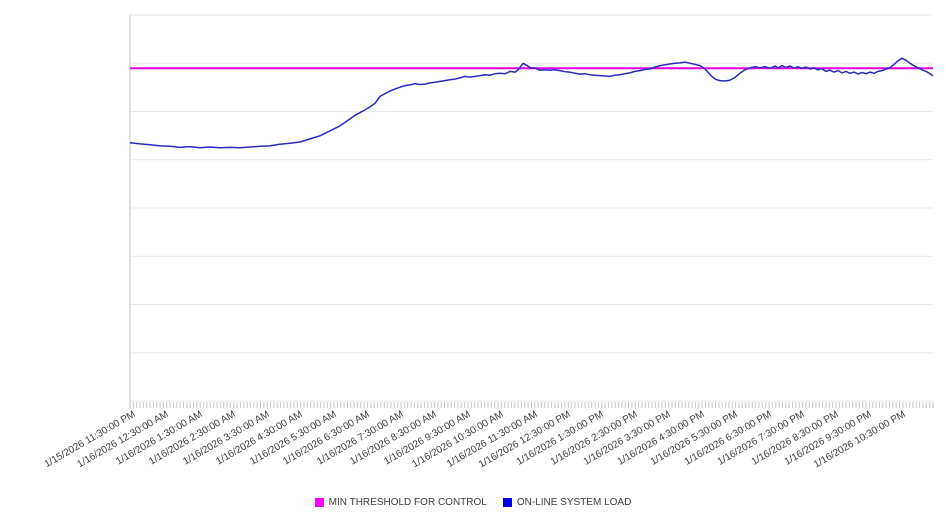 The height and width of the screenshot is (526, 946). I want to click on legend-item-min-threshold: MIN THRESHOLD FOR CONTROL, so click(400, 502).